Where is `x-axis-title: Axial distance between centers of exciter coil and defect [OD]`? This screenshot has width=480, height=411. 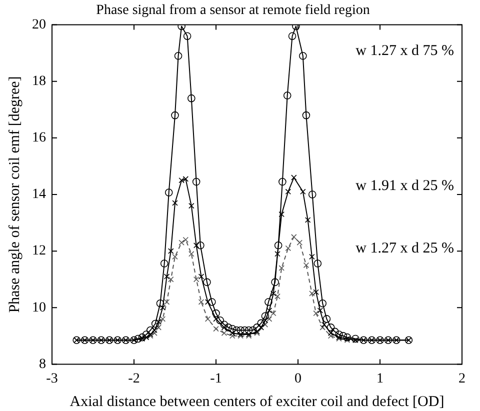 x-axis-title: Axial distance between centers of exciter coil and defect [OD] is located at coordinates (257, 402).